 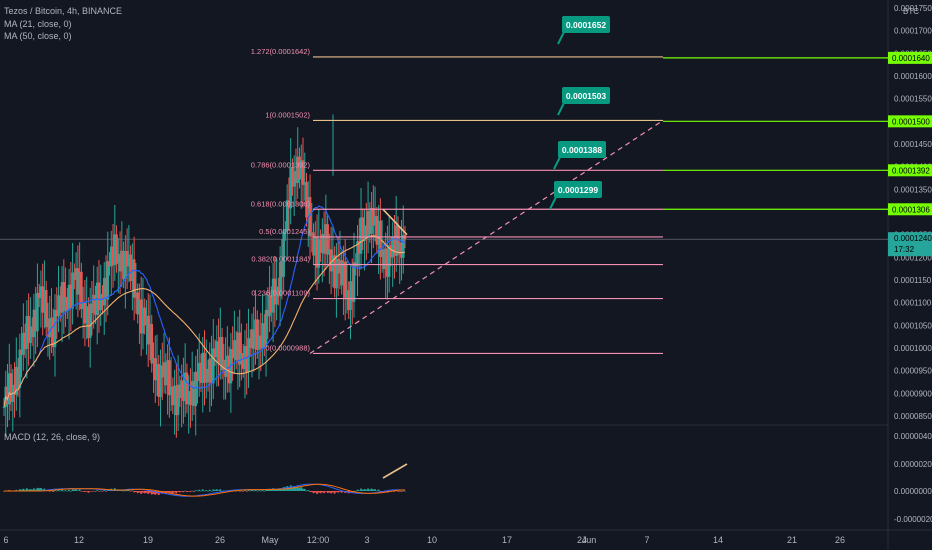 What do you see at coordinates (557, 163) in the screenshot?
I see `callout-pointer` at bounding box center [557, 163].